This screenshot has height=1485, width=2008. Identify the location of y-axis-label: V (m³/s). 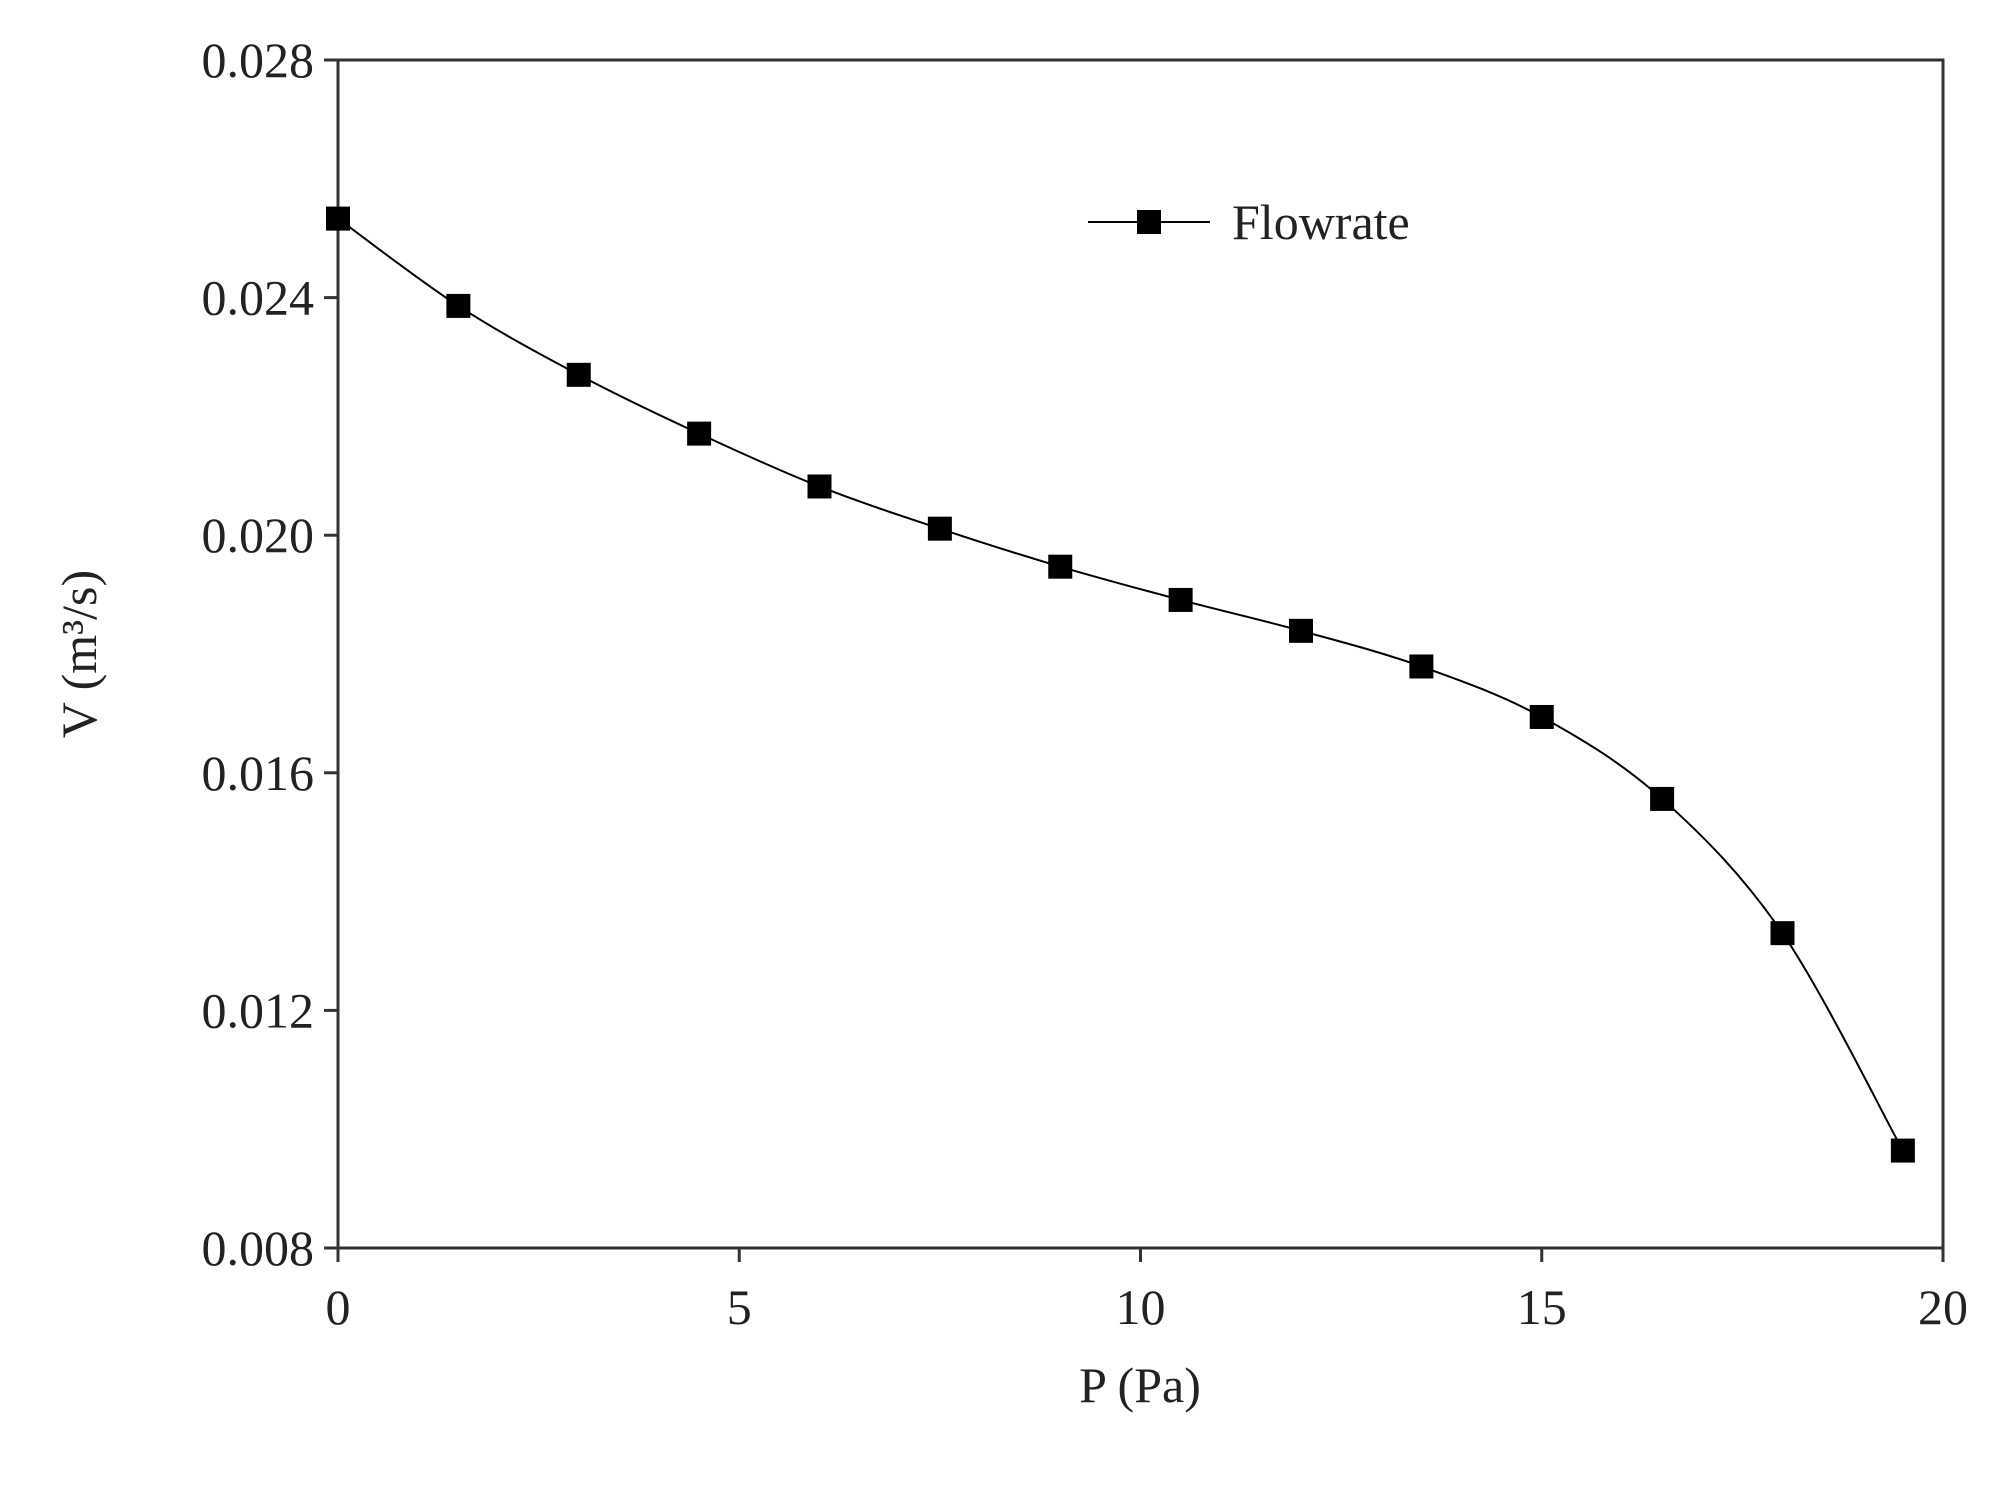
(79, 654).